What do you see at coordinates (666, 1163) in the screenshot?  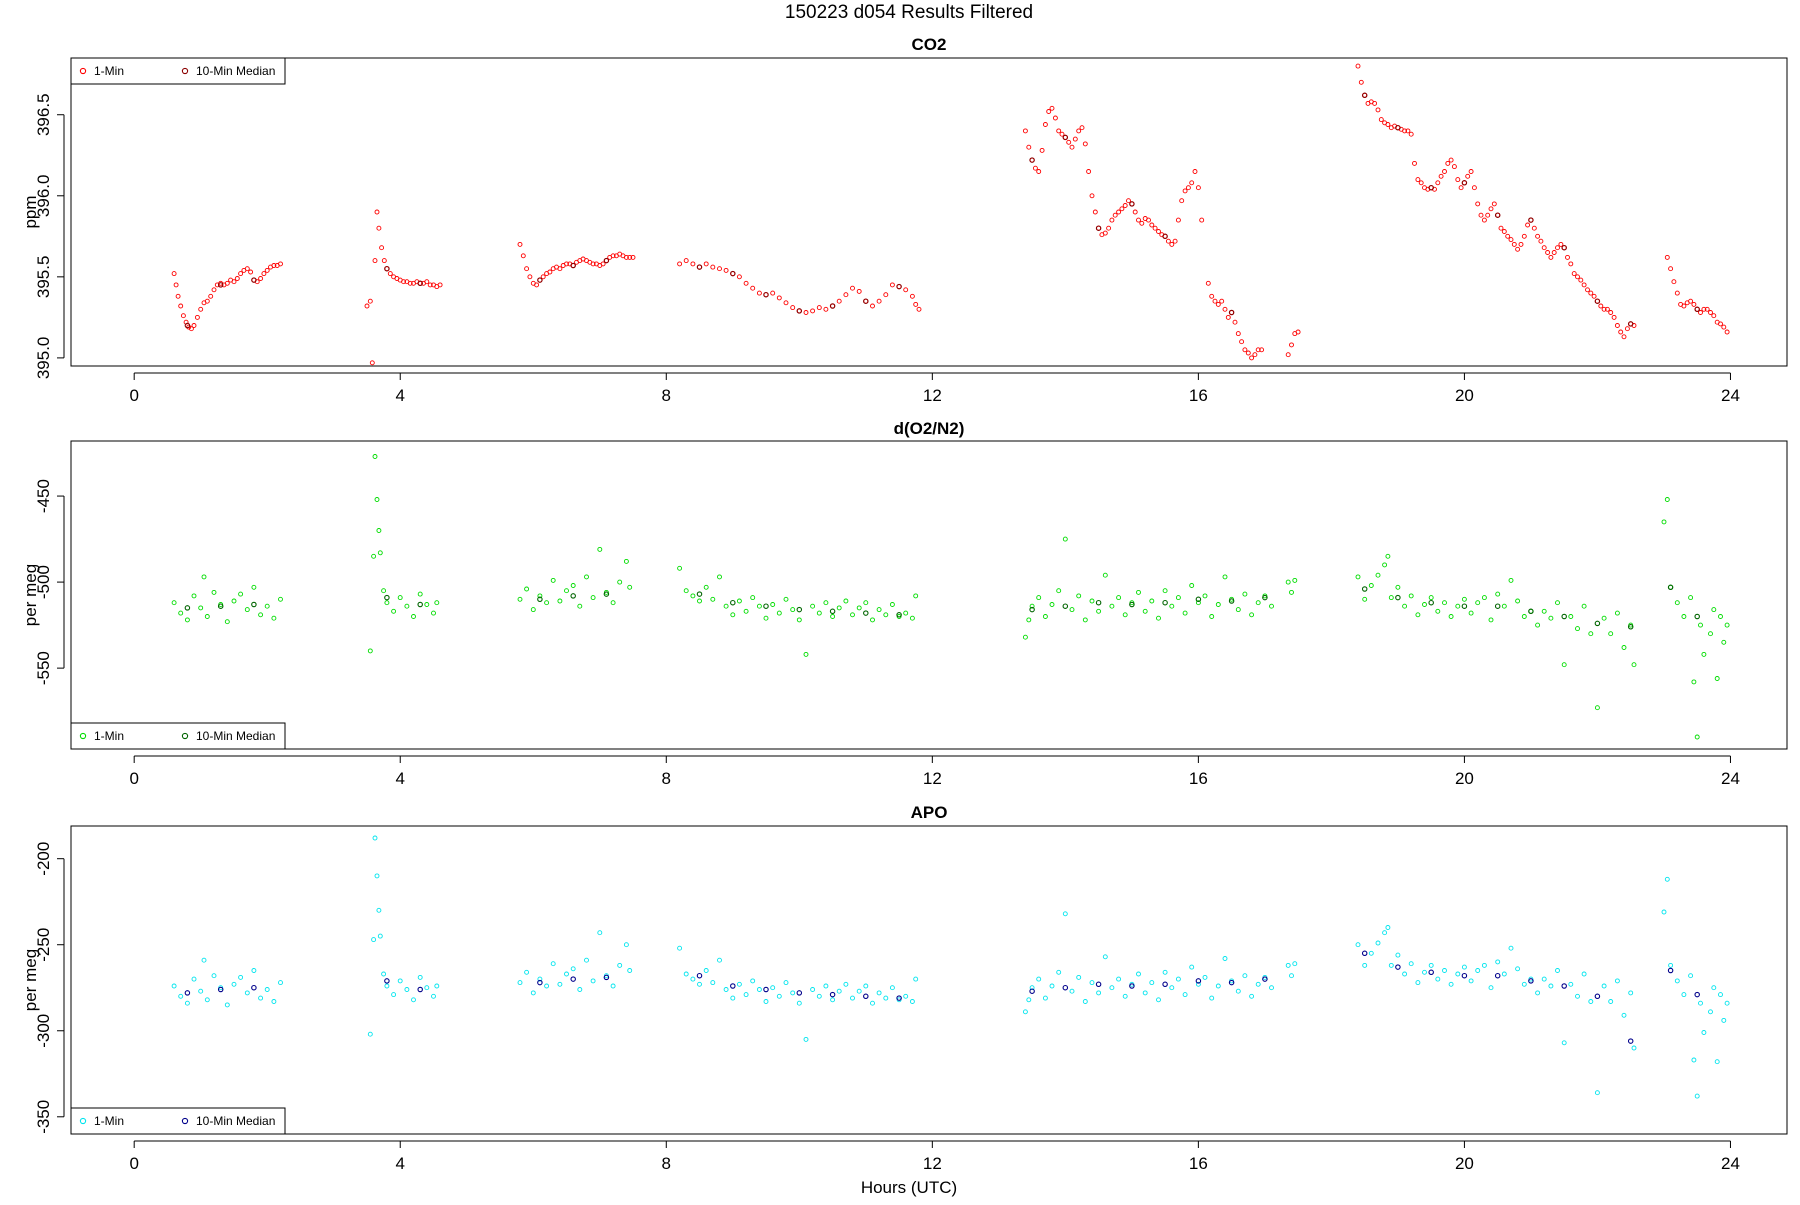 I see `x-tick-label: 8` at bounding box center [666, 1163].